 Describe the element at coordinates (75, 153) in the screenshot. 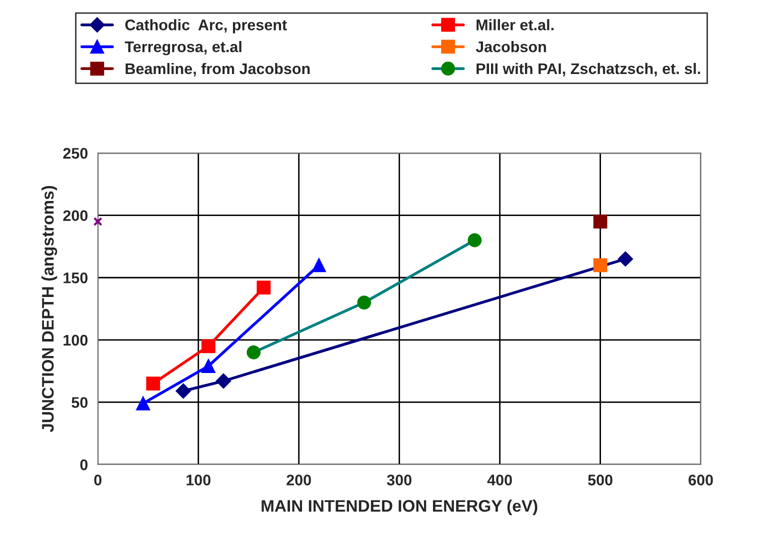

I see `y-tick-label: 250` at that location.